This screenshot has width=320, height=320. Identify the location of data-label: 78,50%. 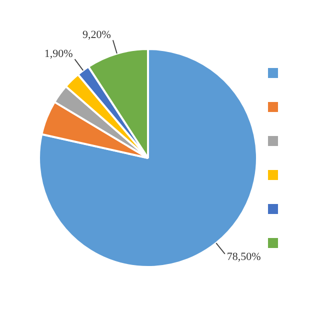
(243, 256).